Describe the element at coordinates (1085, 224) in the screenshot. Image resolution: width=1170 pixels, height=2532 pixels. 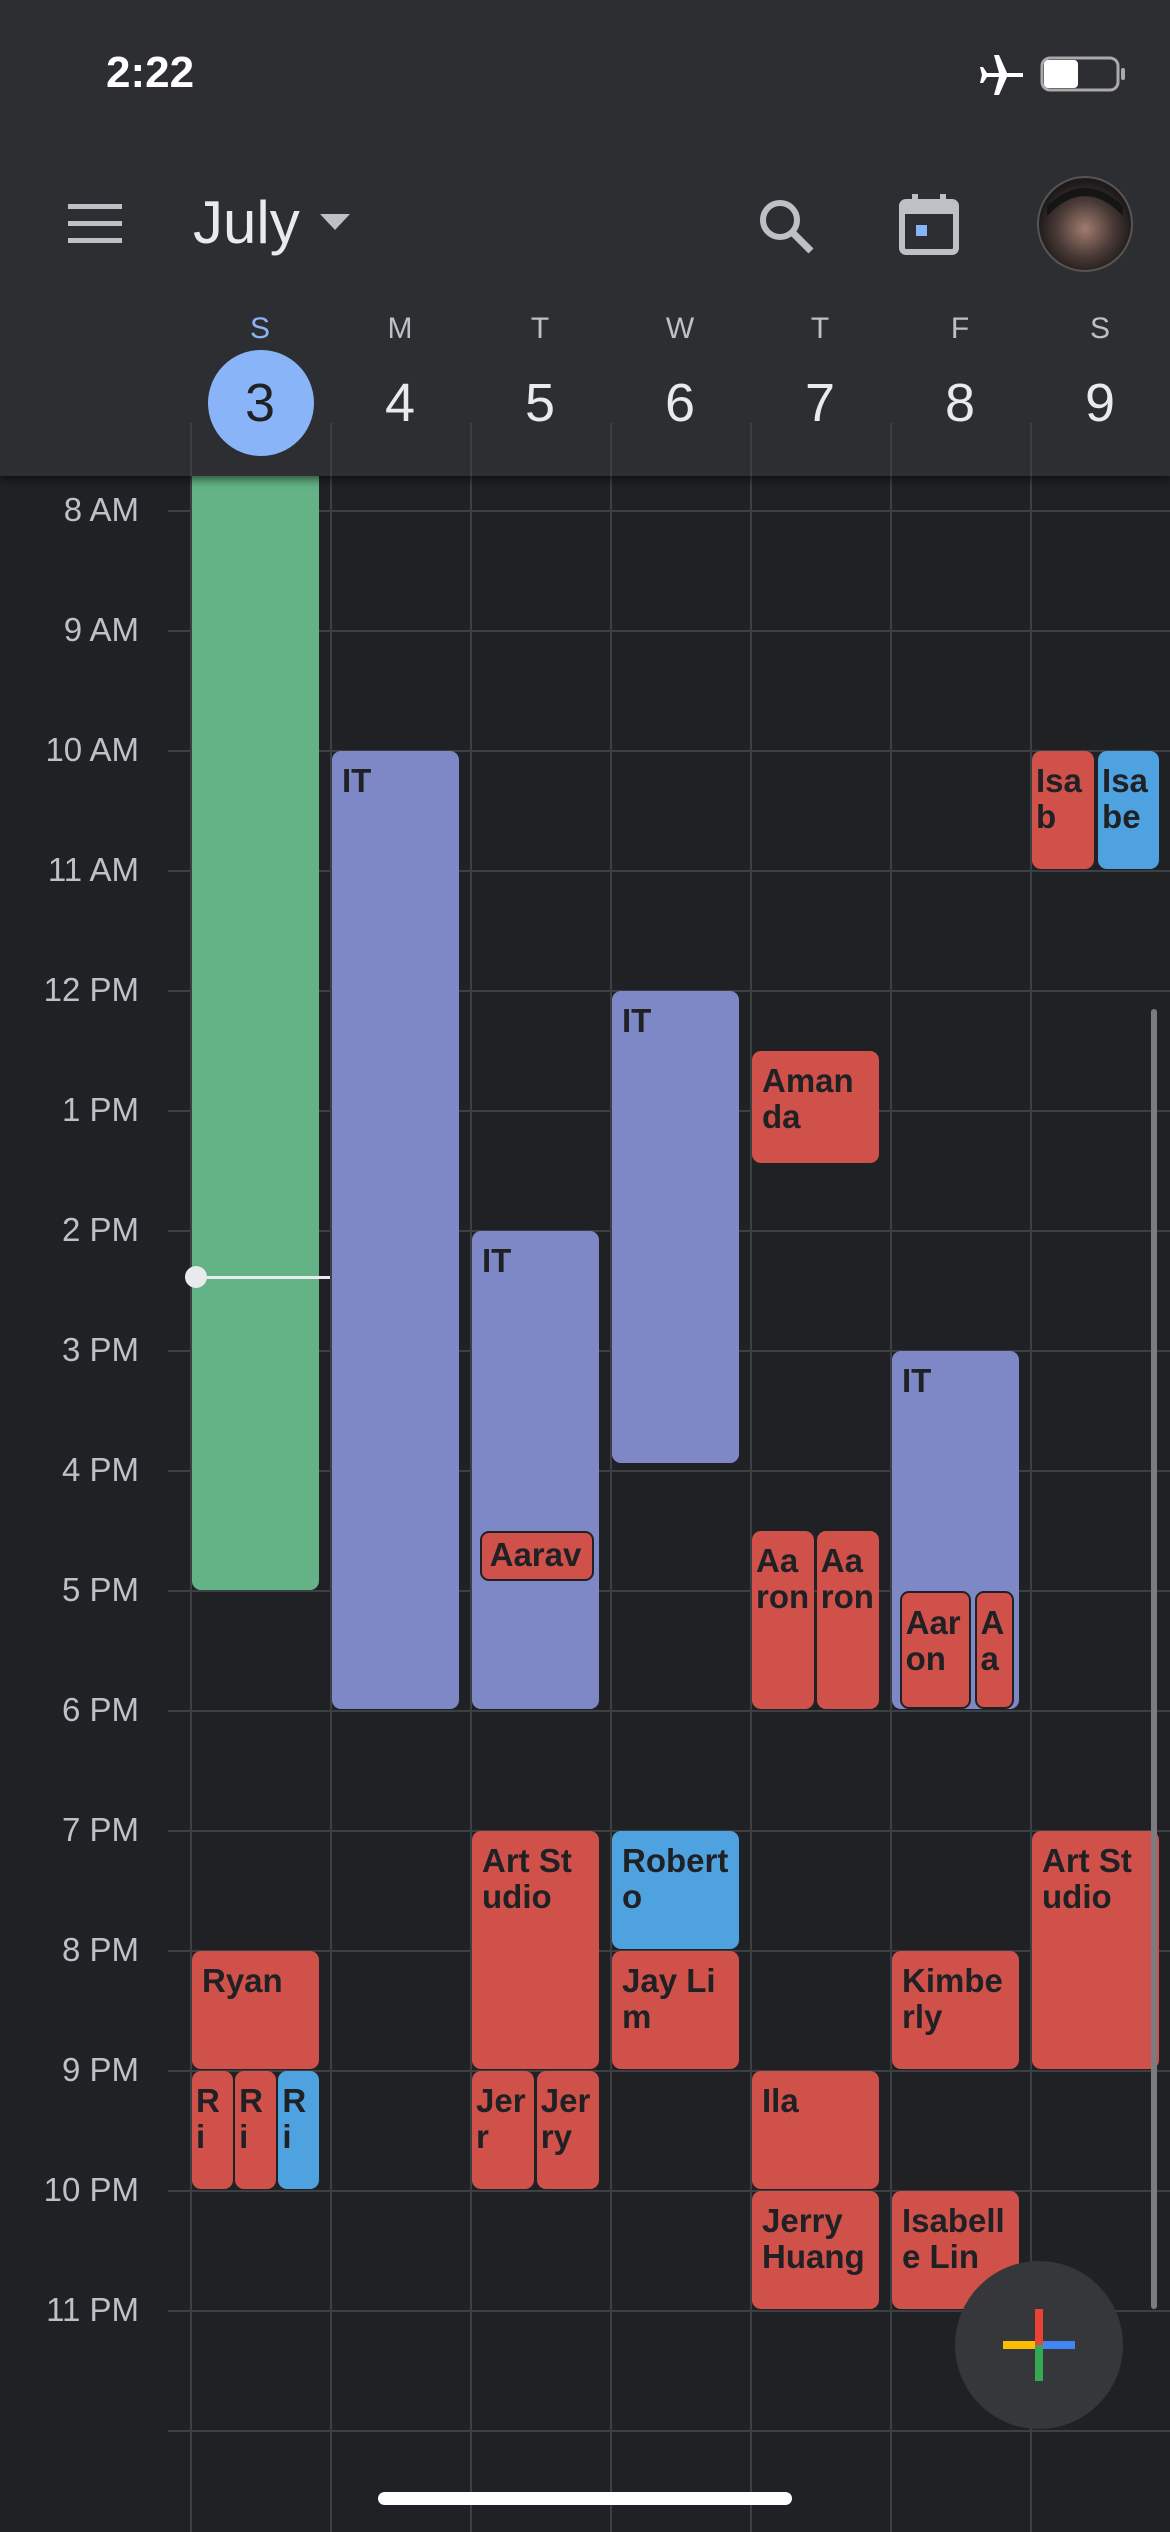
I see `avatar` at that location.